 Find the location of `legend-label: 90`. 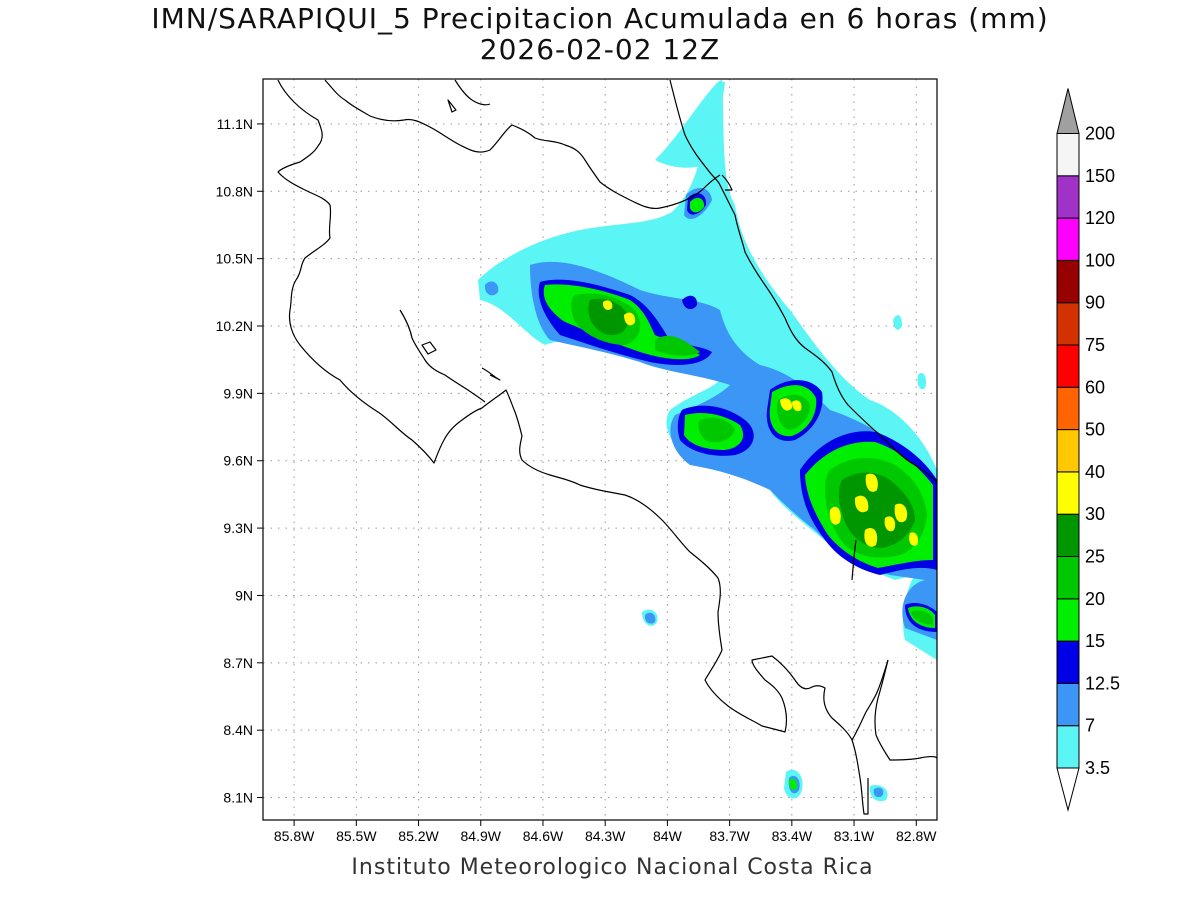

legend-label: 90 is located at coordinates (1095, 303).